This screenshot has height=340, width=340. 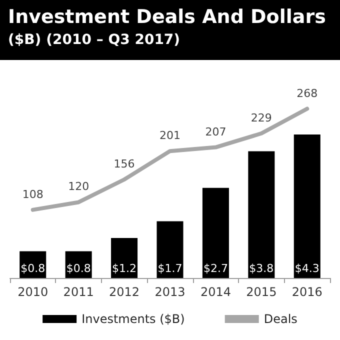 What do you see at coordinates (124, 292) in the screenshot?
I see `x-tick-label: 2012` at bounding box center [124, 292].